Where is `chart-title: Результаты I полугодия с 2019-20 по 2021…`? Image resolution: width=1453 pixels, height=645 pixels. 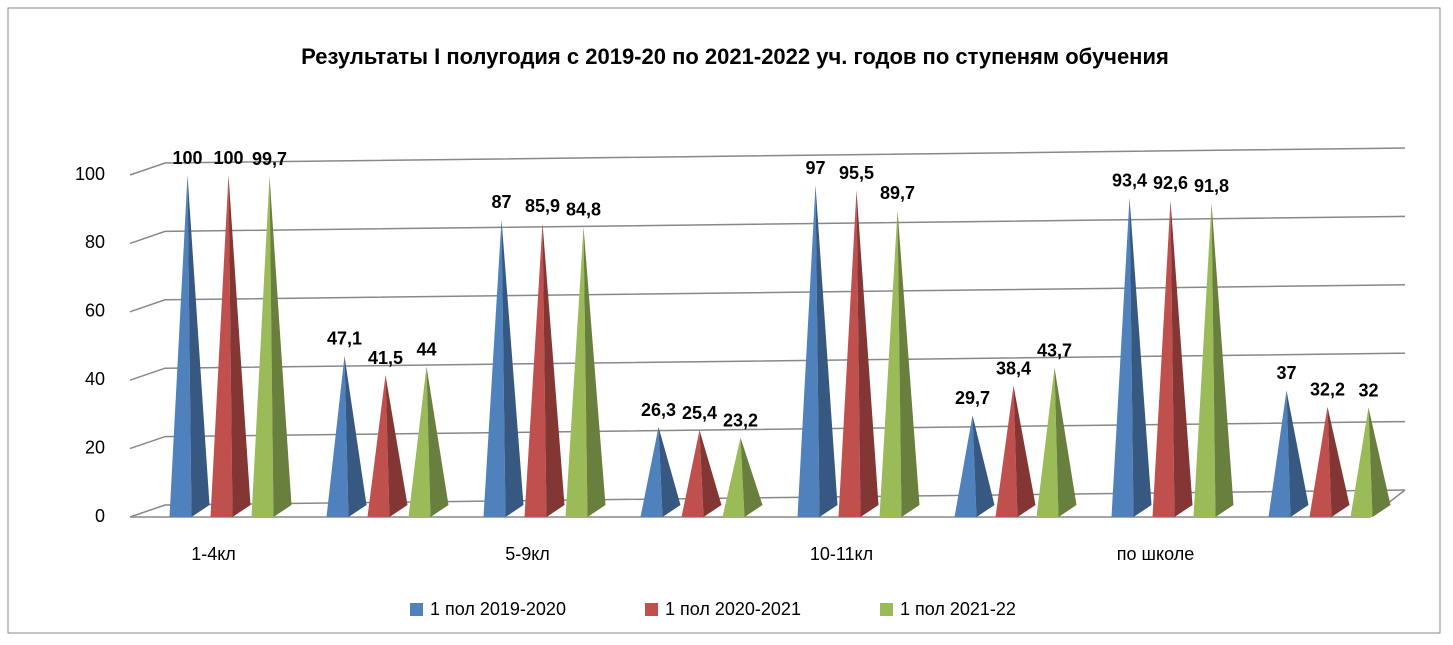 chart-title: Результаты I полугодия с 2019-20 по 2021… is located at coordinates (735, 56).